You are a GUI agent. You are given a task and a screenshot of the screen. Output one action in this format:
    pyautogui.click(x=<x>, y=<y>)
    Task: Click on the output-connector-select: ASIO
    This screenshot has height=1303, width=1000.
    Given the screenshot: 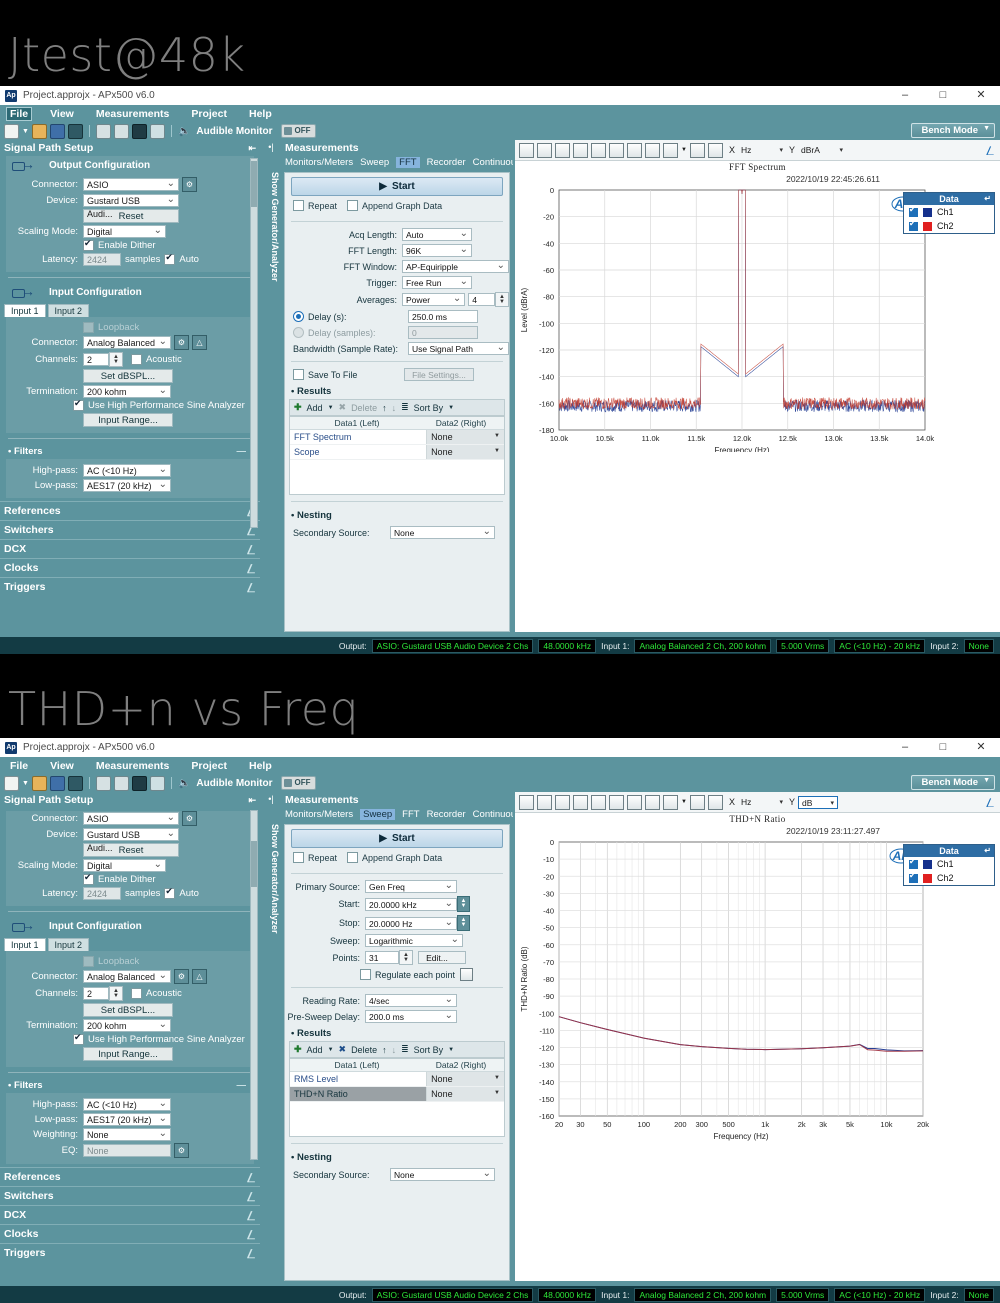 What is the action you would take?
    pyautogui.click(x=131, y=818)
    